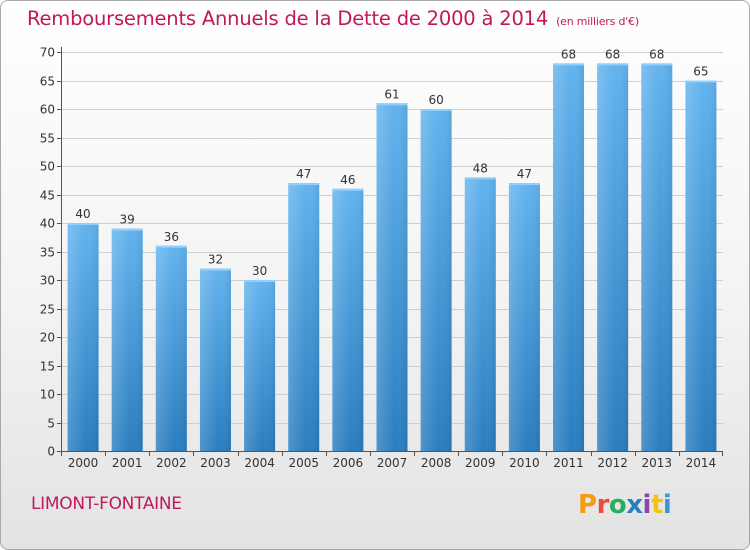 The image size is (750, 550). I want to click on x-tick-label: 2001, so click(127, 463).